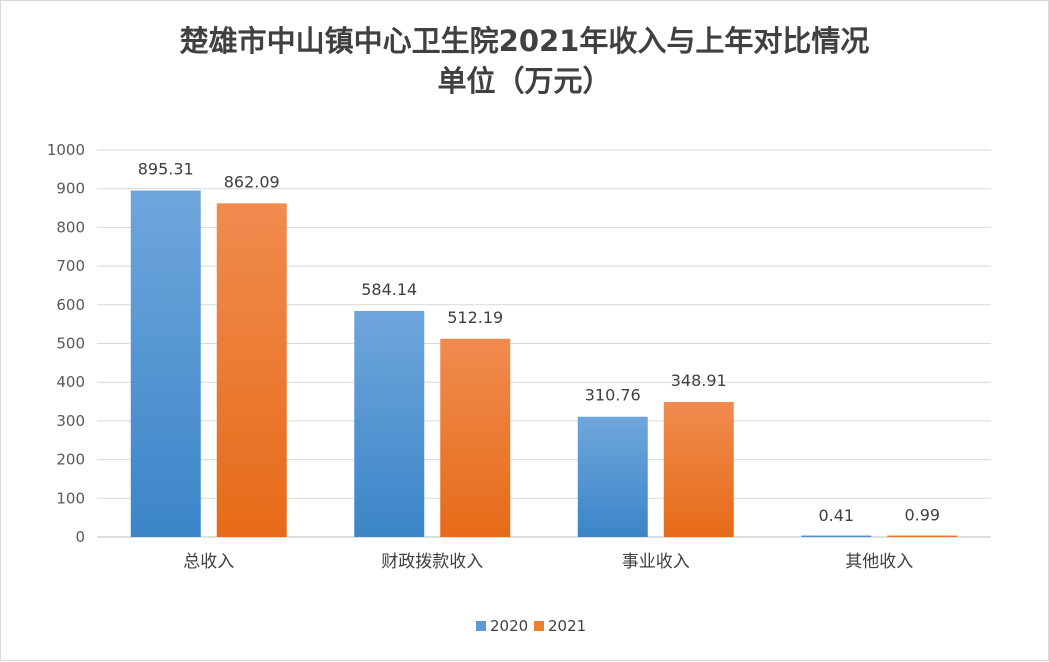  What do you see at coordinates (70, 227) in the screenshot?
I see `y-tick-label: 800` at bounding box center [70, 227].